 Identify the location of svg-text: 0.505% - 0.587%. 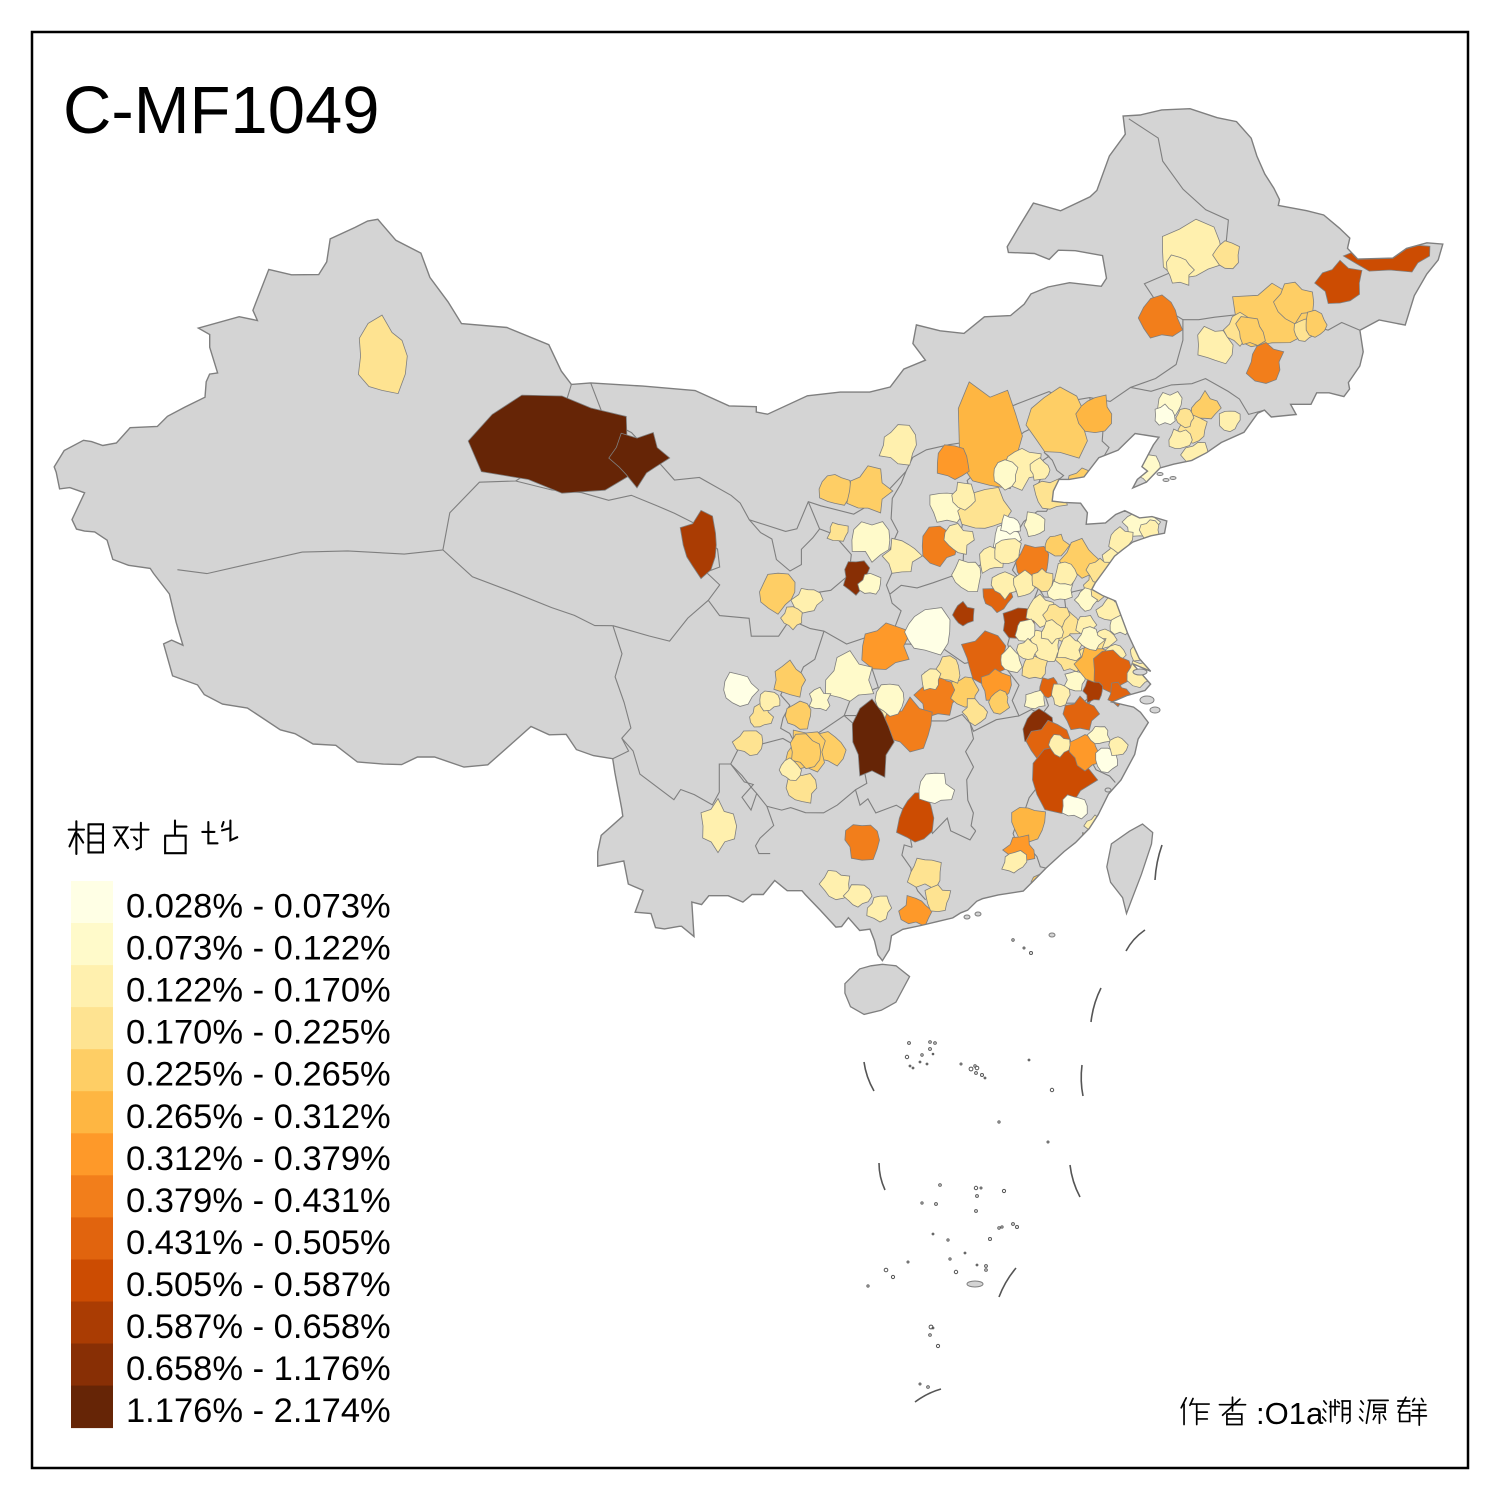
(258, 1285).